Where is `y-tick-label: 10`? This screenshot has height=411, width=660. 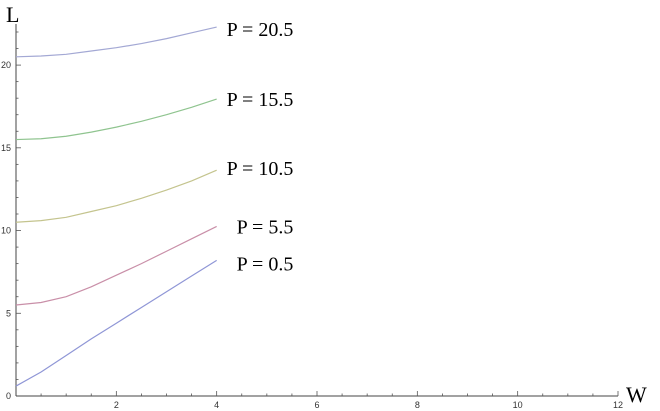
y-tick-label: 10 is located at coordinates (6, 231).